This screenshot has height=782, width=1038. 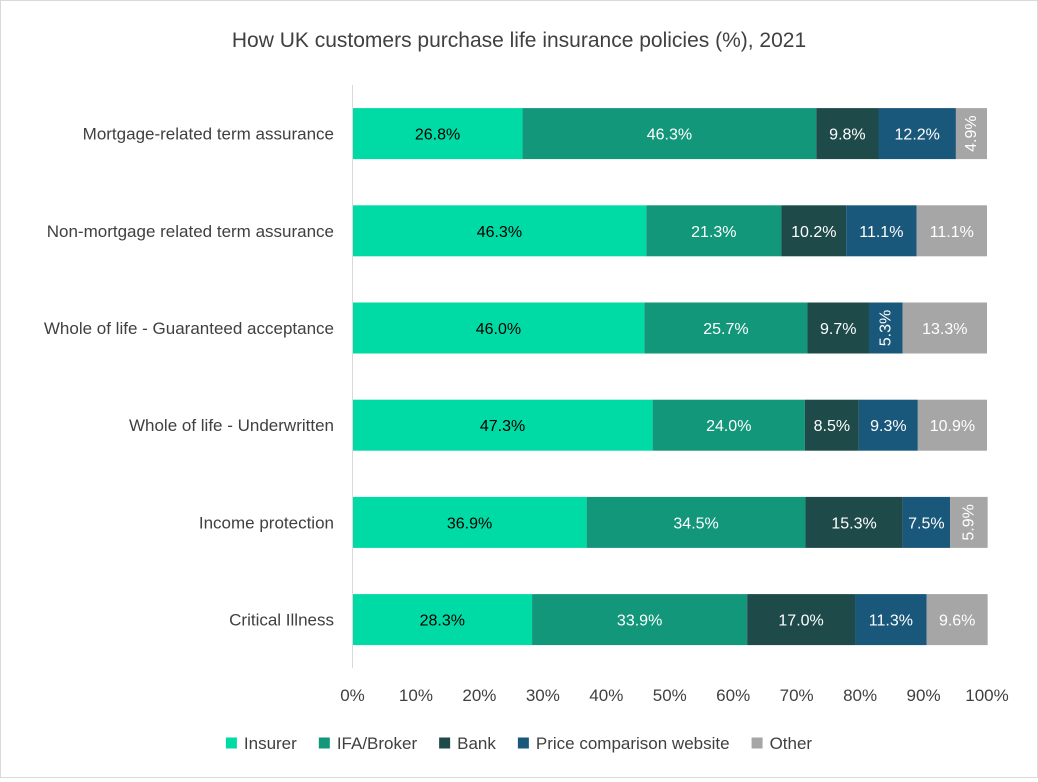 I want to click on data-label: 5.3%, so click(x=885, y=328).